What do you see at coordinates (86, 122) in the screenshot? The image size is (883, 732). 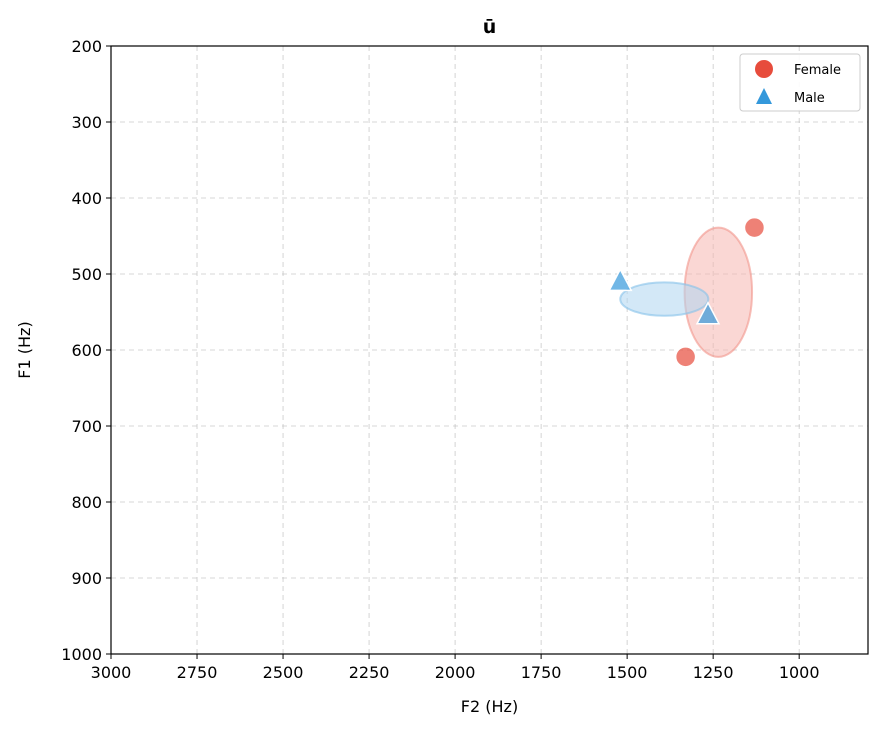 I see `y-tick-label: 300` at bounding box center [86, 122].